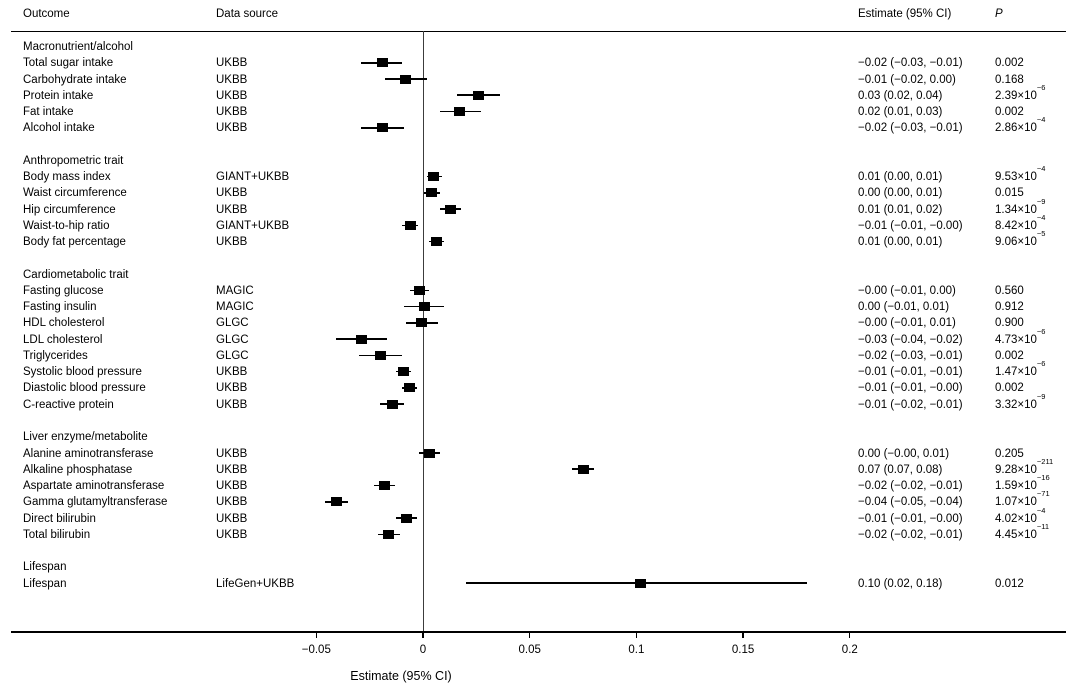 Image resolution: width=1074 pixels, height=692 pixels. I want to click on group-label: Anthropometric trait, so click(73, 160).